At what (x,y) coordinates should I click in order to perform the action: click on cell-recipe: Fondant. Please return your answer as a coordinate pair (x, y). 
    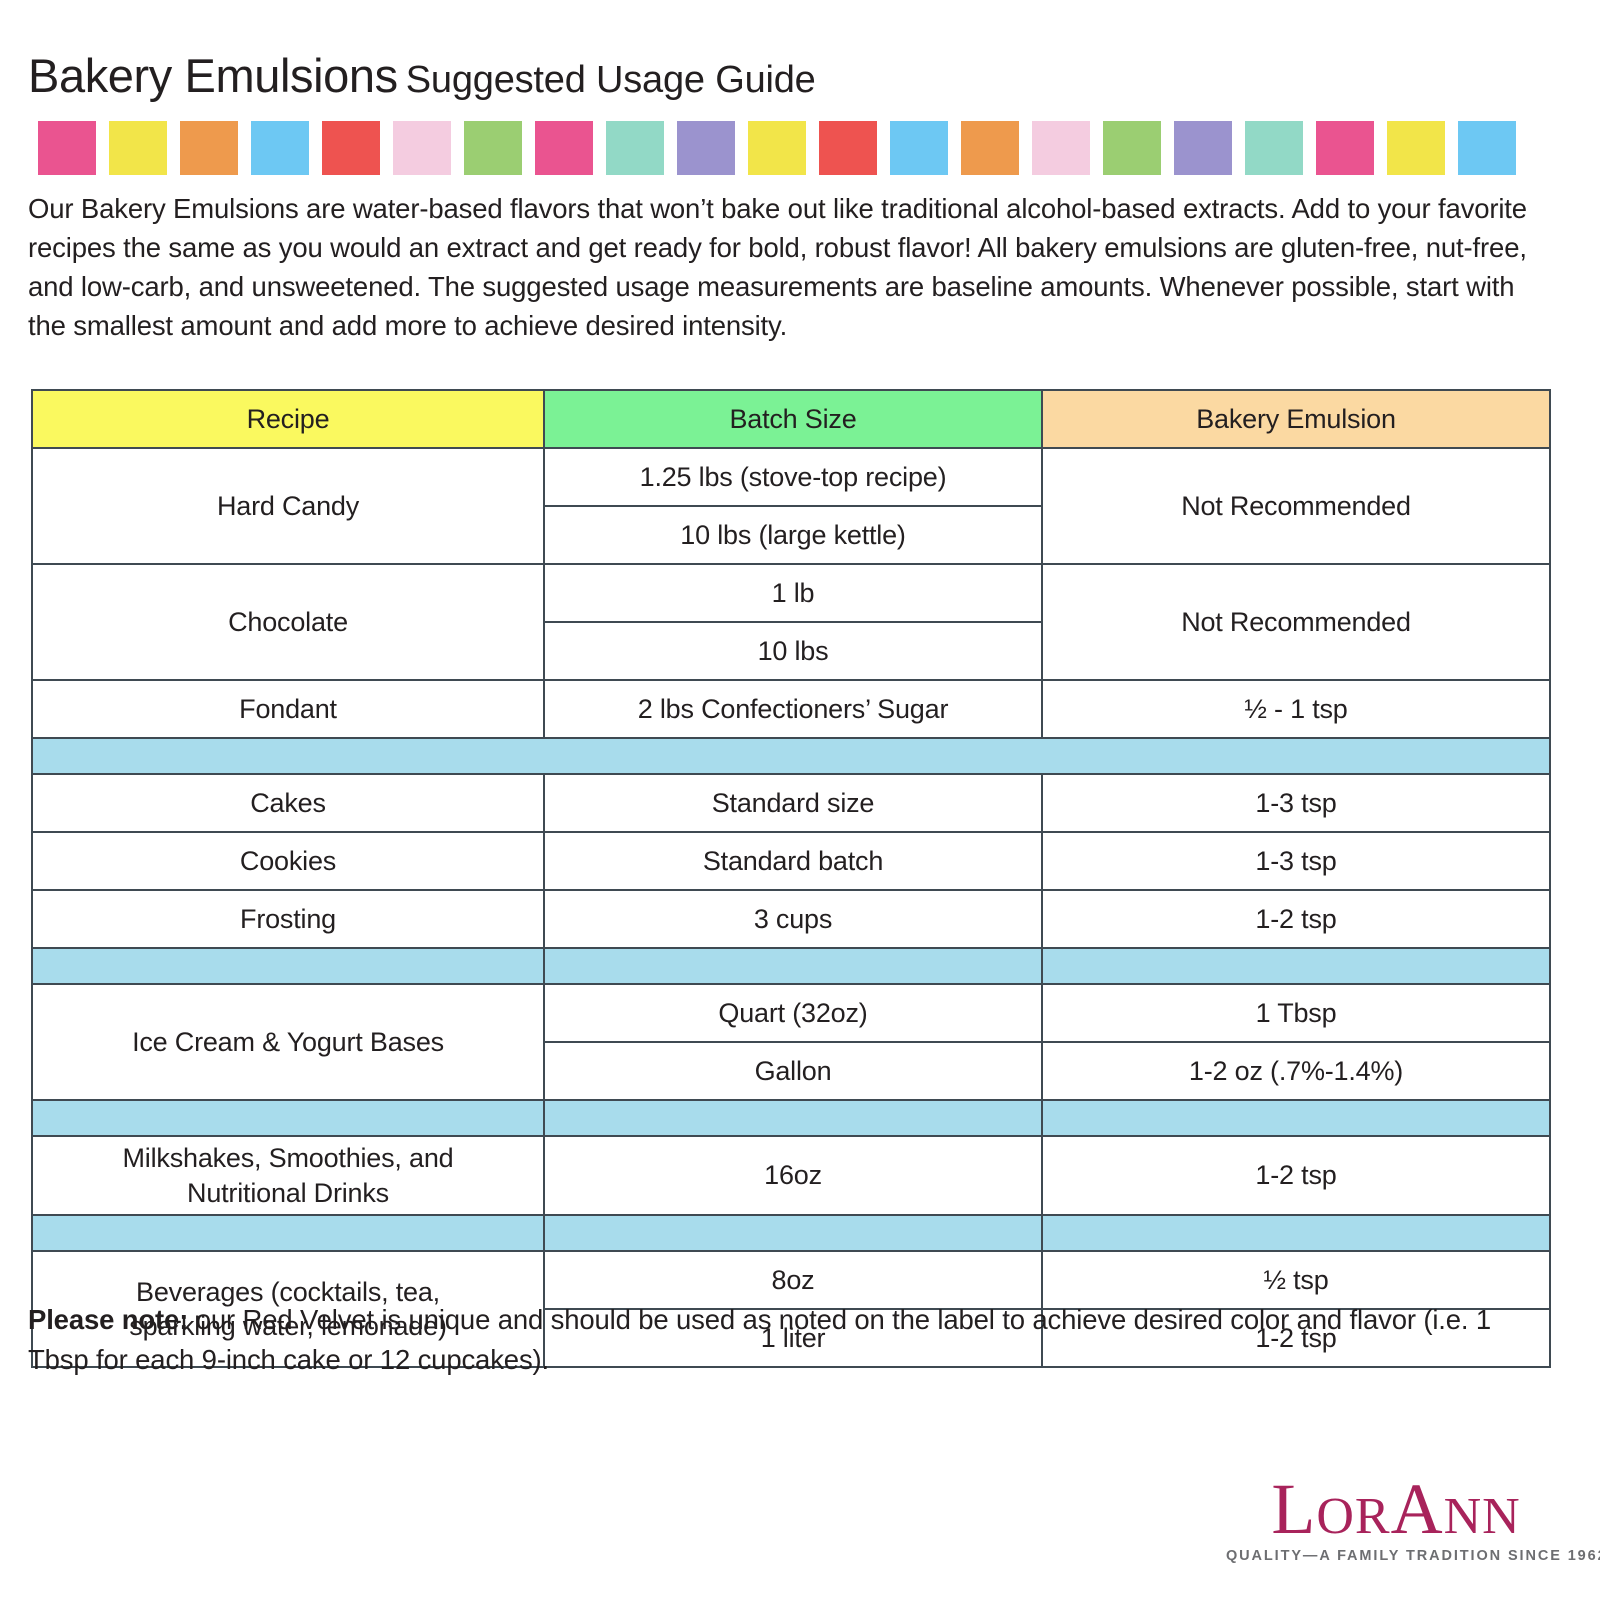
    Looking at the image, I should click on (288, 709).